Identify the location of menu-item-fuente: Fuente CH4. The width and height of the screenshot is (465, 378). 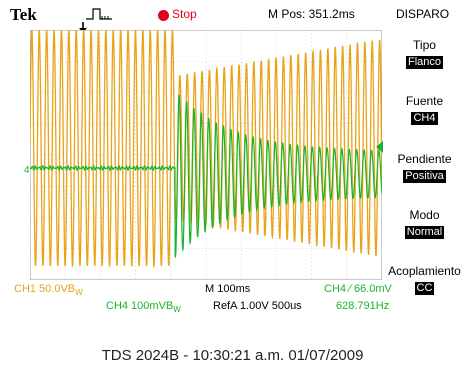
(424, 110).